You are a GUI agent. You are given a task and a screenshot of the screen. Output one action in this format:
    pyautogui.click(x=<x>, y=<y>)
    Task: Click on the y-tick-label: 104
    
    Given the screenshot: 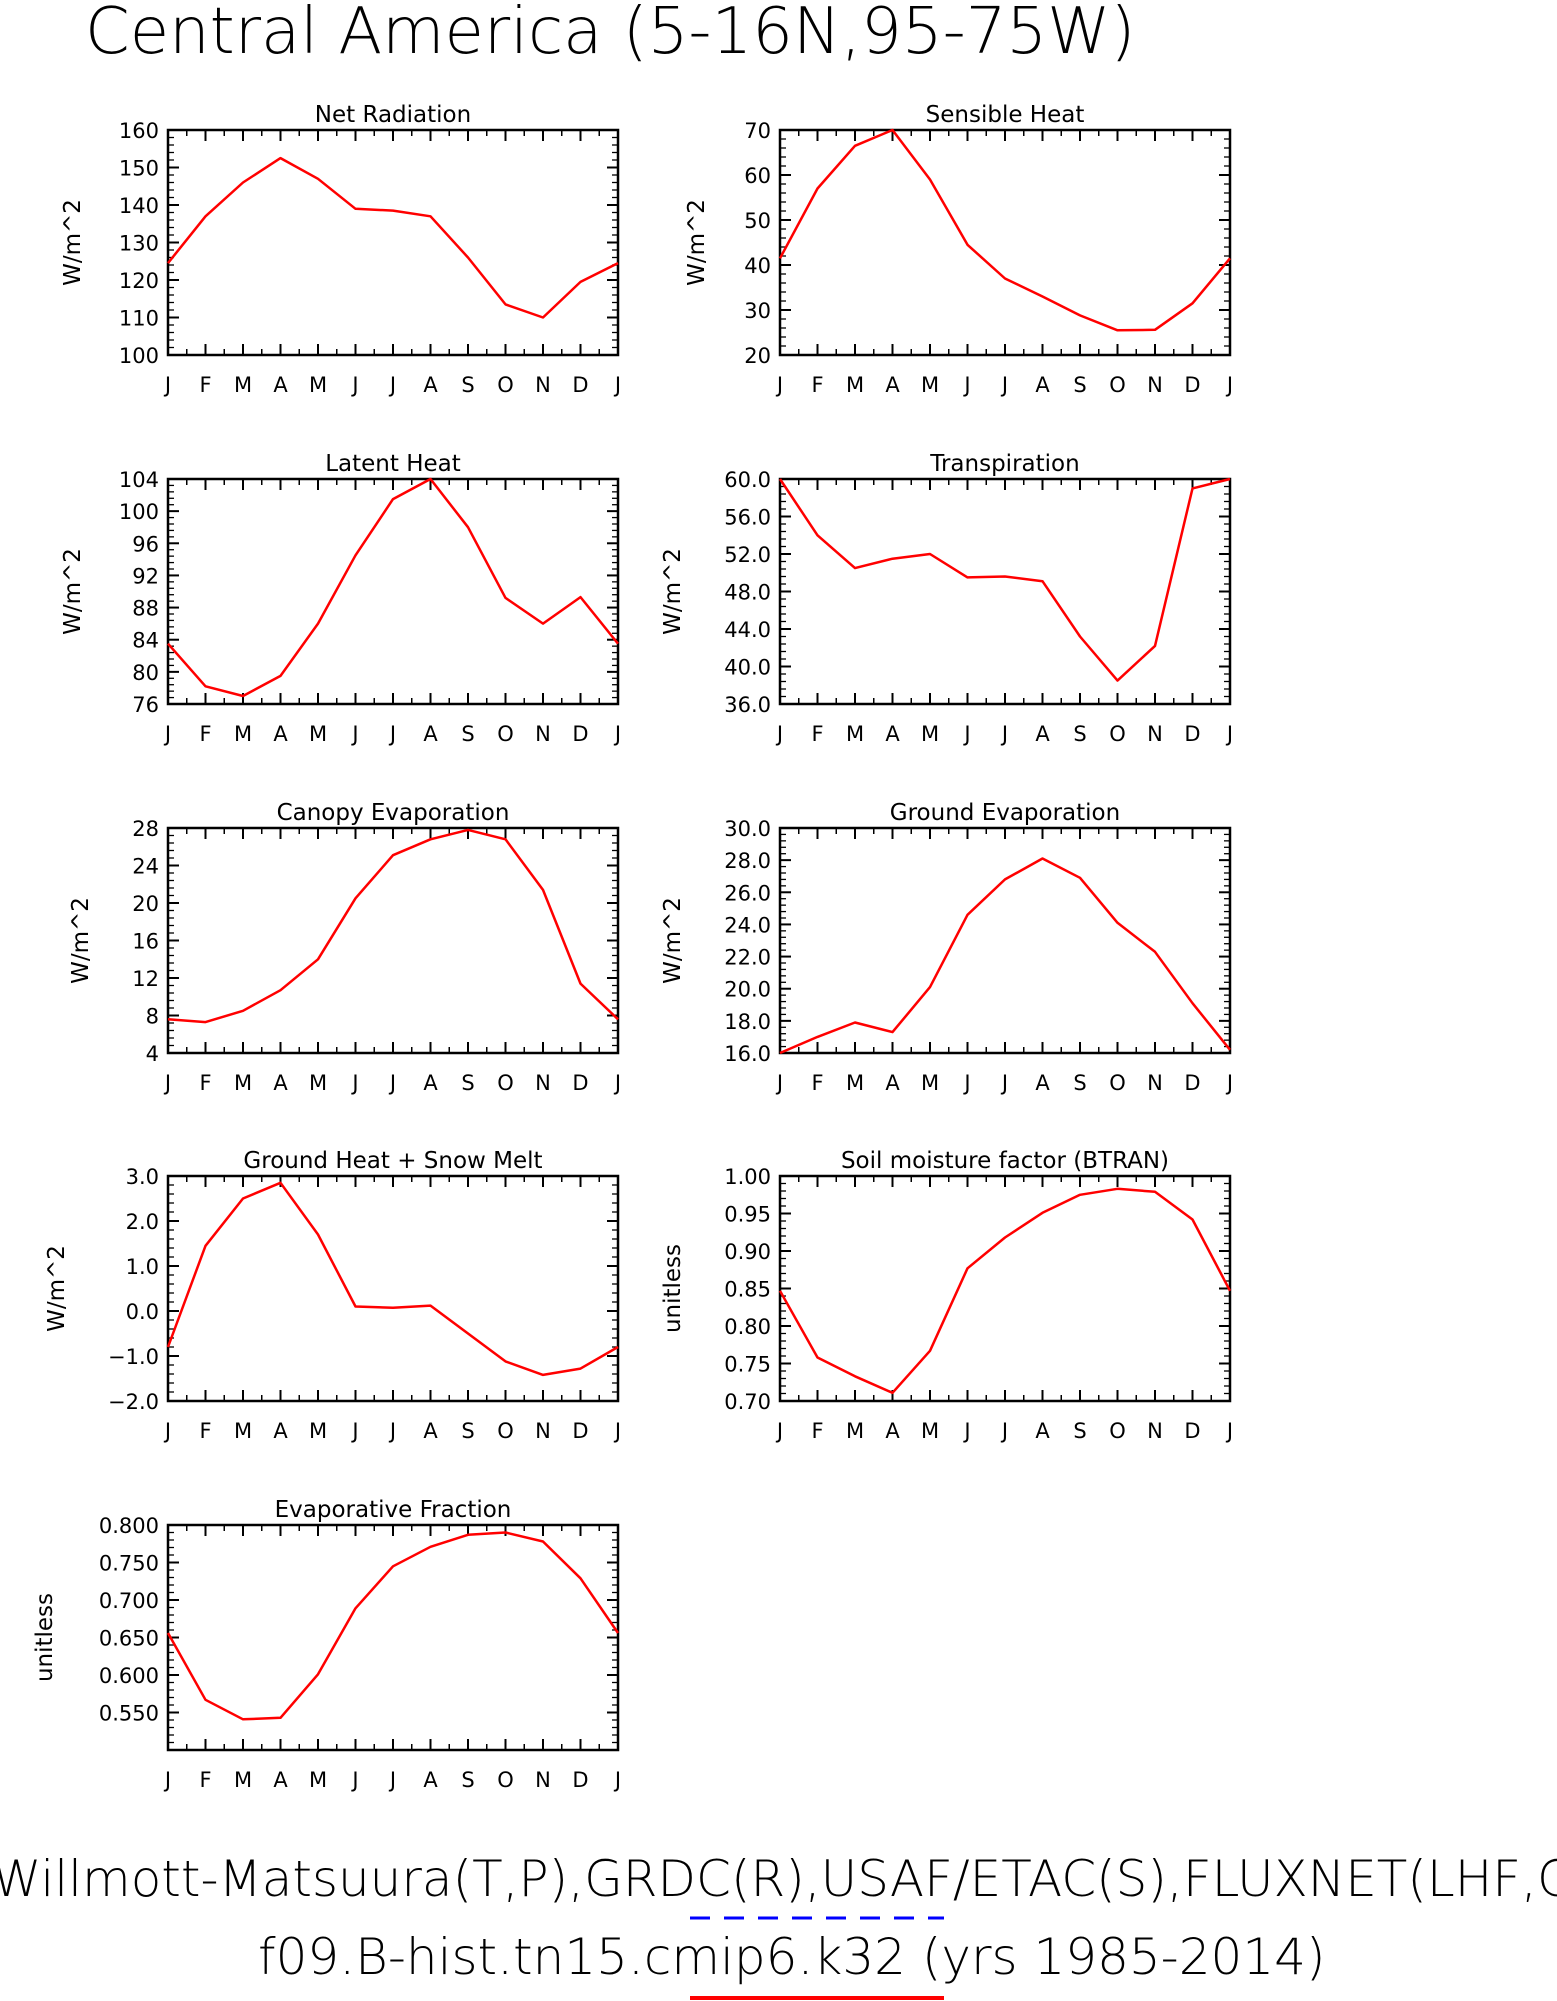 What is the action you would take?
    pyautogui.click(x=139, y=480)
    